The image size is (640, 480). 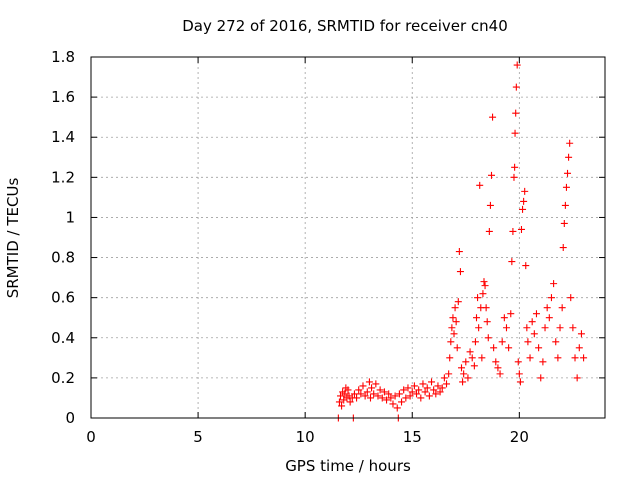 What do you see at coordinates (348, 466) in the screenshot?
I see `x-axis-label: GPS time / hours` at bounding box center [348, 466].